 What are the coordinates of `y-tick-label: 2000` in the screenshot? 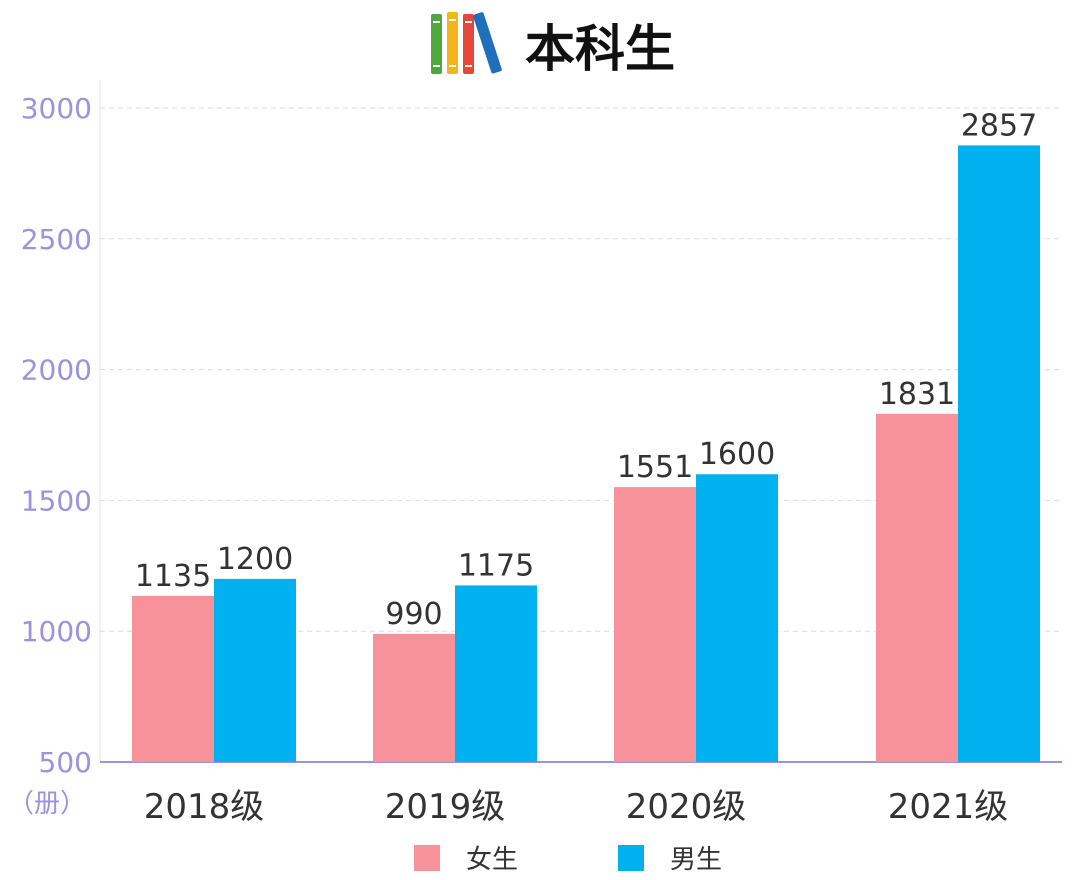 It's located at (56, 370).